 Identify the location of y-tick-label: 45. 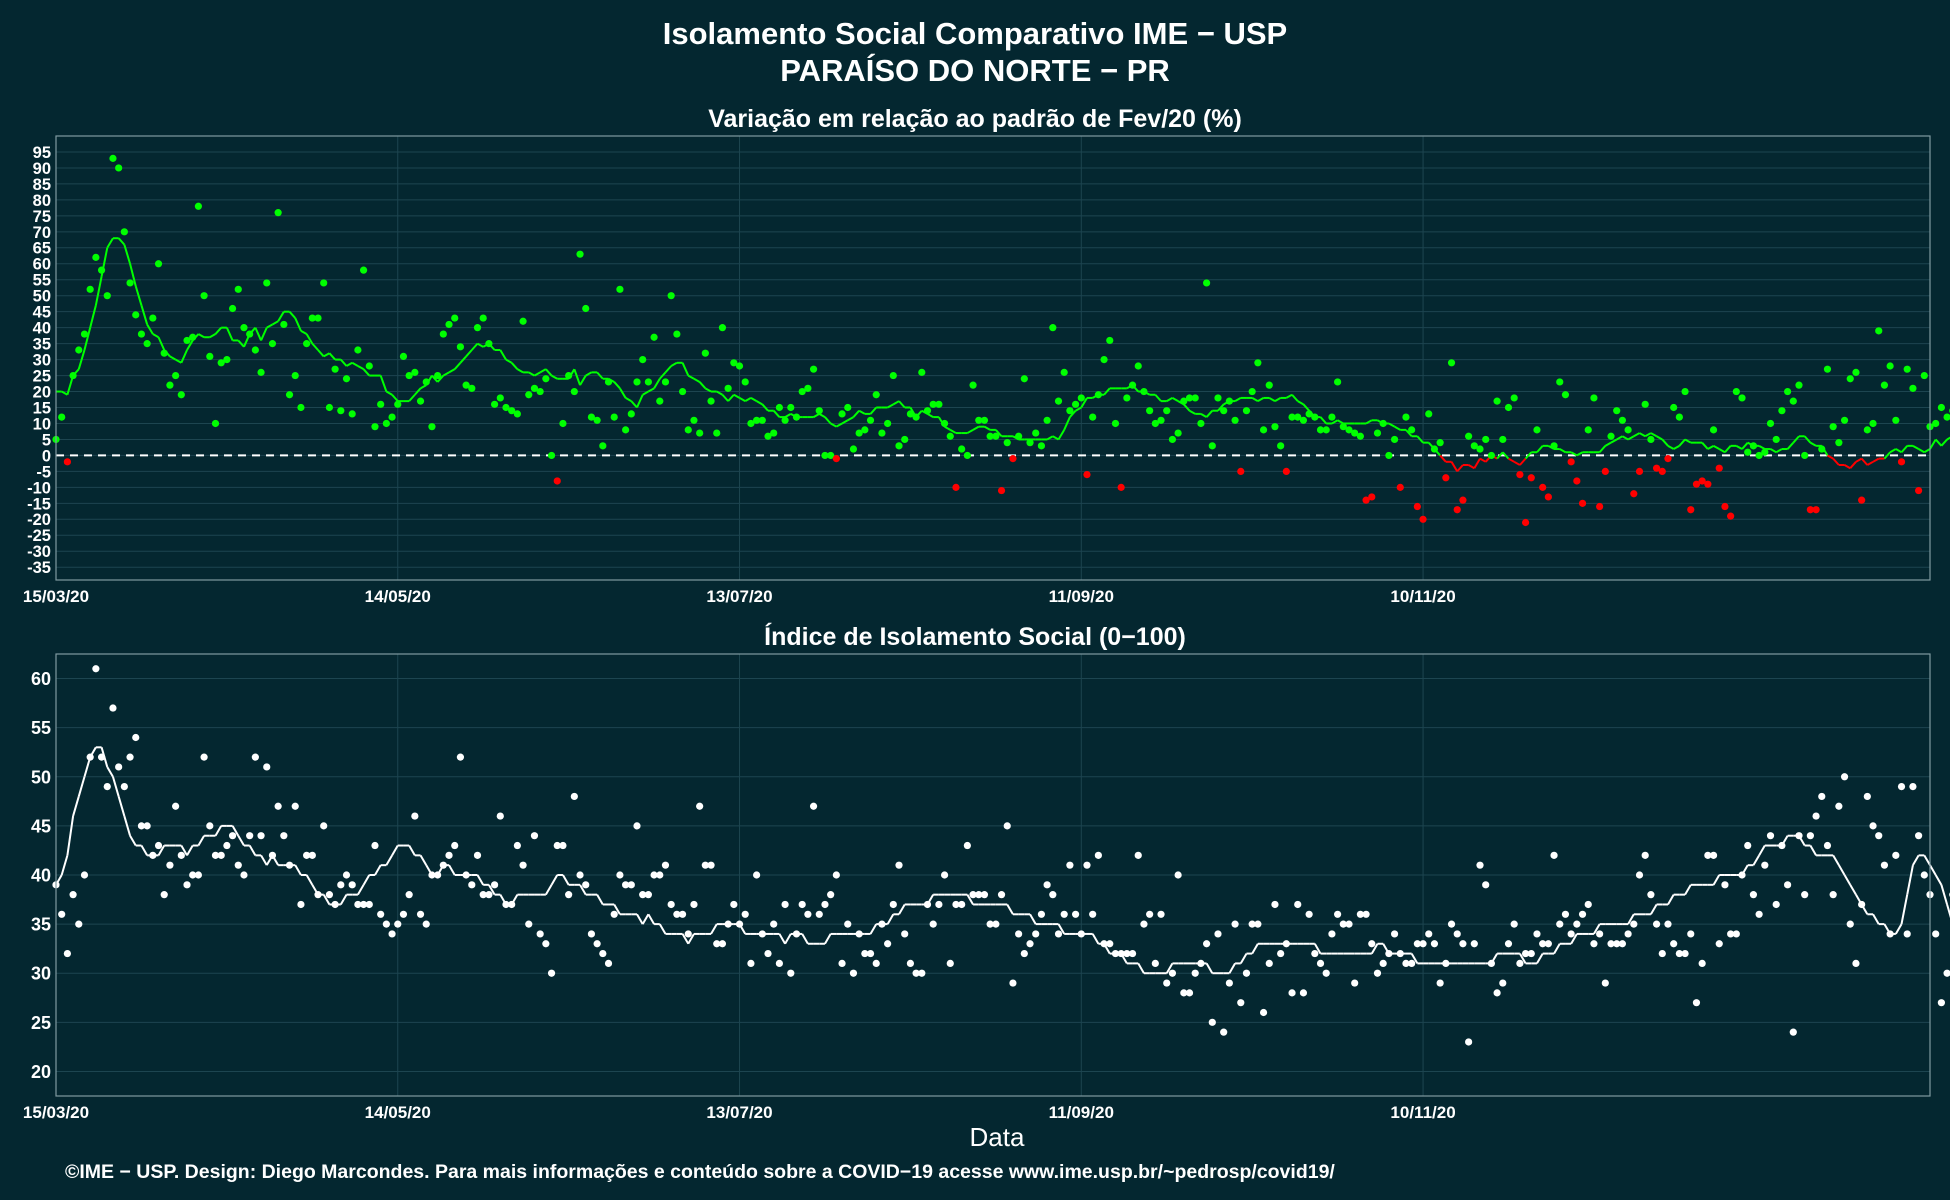
(42, 313).